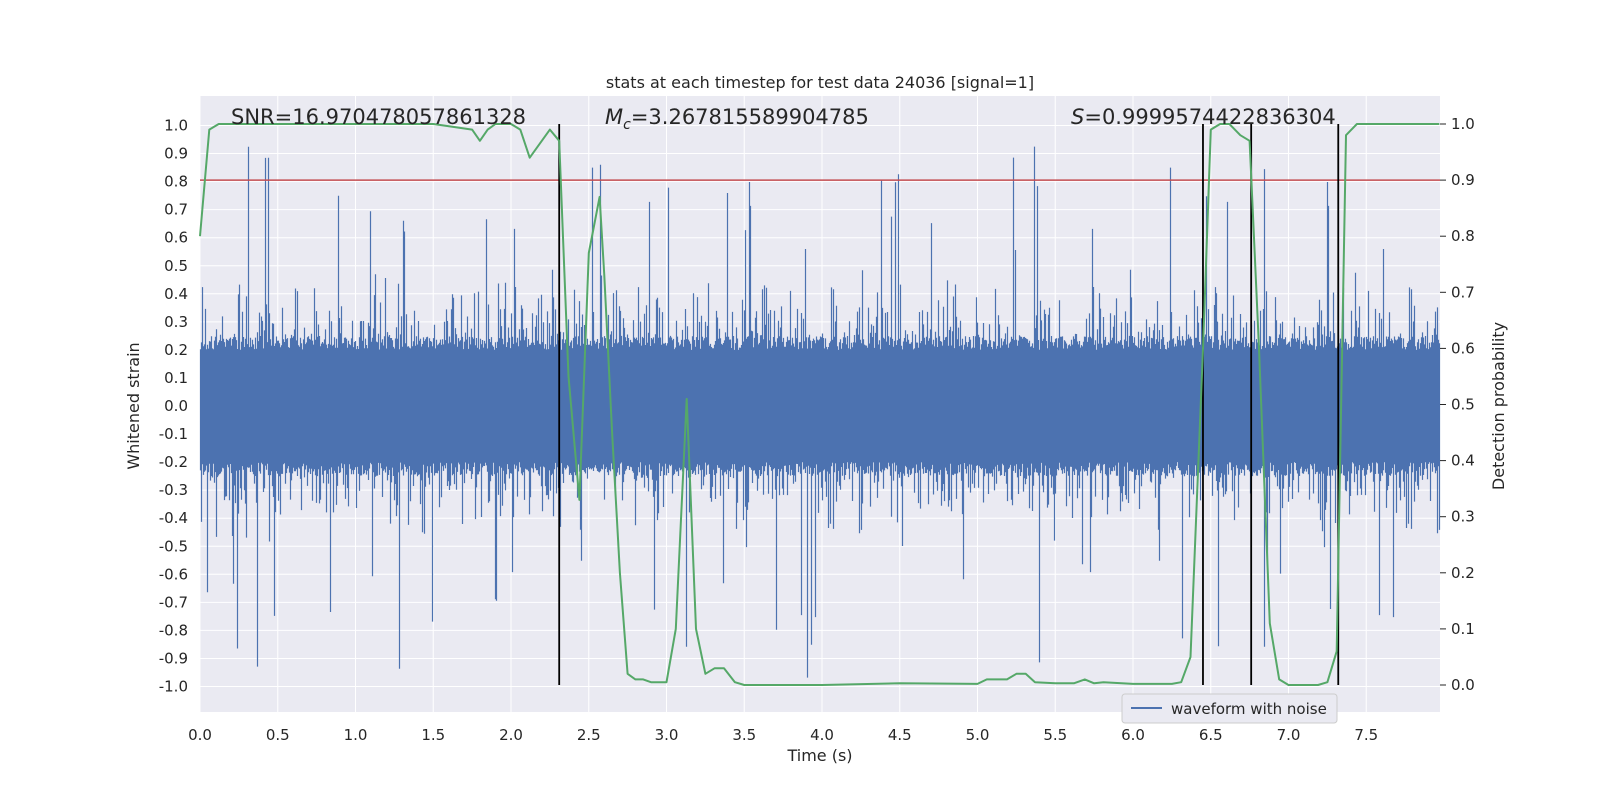 The image size is (1600, 800). What do you see at coordinates (176, 210) in the screenshot?
I see `y-tick-label: 0.7` at bounding box center [176, 210].